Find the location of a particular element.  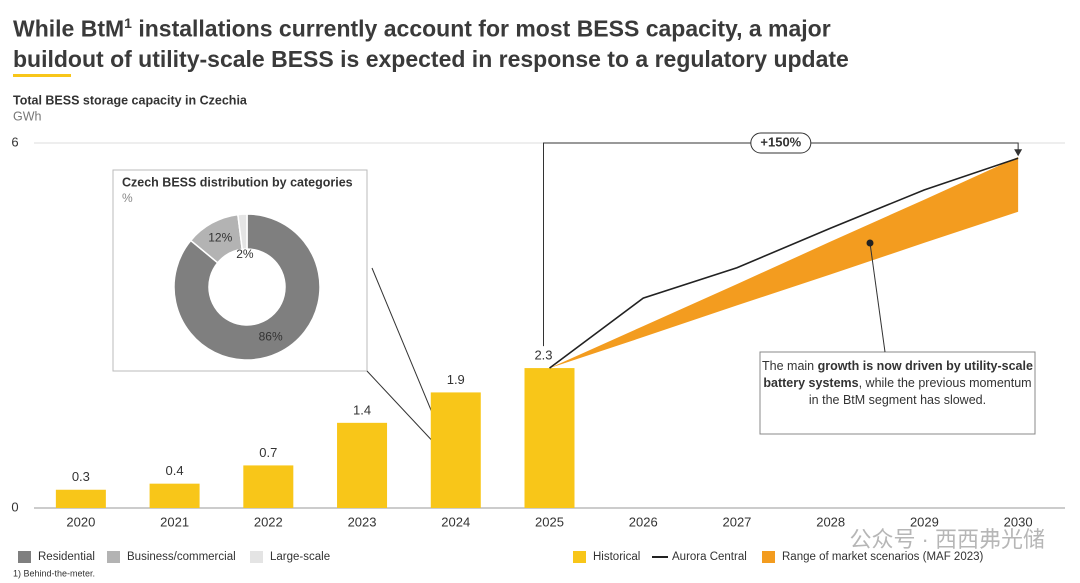

annotation-pill is located at coordinates (781, 143).